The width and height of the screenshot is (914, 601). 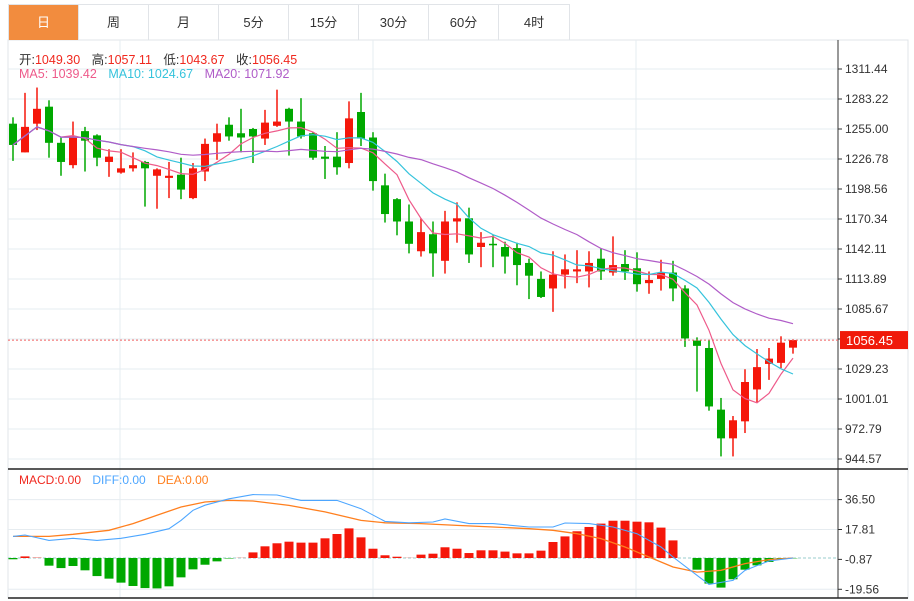 What do you see at coordinates (867, 369) in the screenshot?
I see `price-tick-label: 1029.23` at bounding box center [867, 369].